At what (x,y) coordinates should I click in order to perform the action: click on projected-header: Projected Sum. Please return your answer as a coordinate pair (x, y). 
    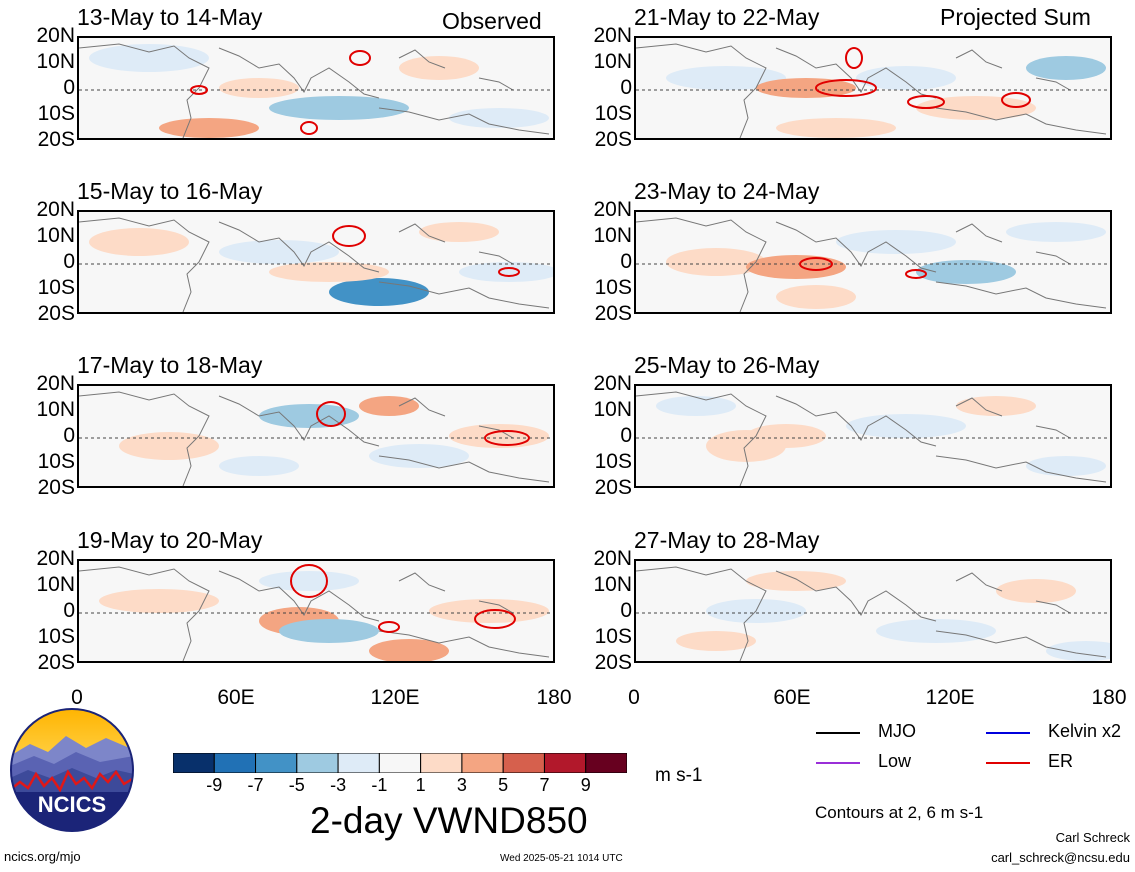
    Looking at the image, I should click on (1015, 17).